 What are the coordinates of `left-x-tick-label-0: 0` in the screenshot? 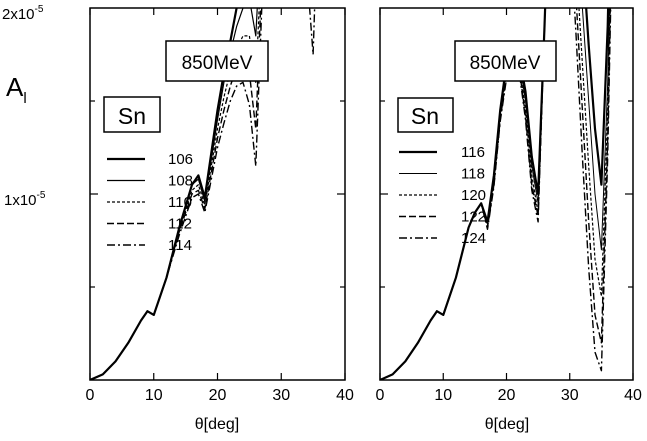 It's located at (90, 395).